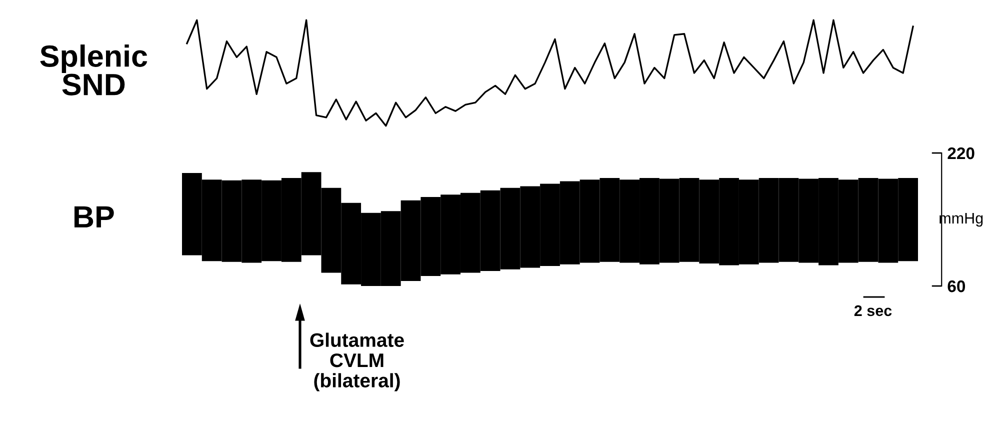 The height and width of the screenshot is (428, 1000). What do you see at coordinates (357, 362) in the screenshot?
I see `text: Glutamate CVLM (bilateral)` at bounding box center [357, 362].